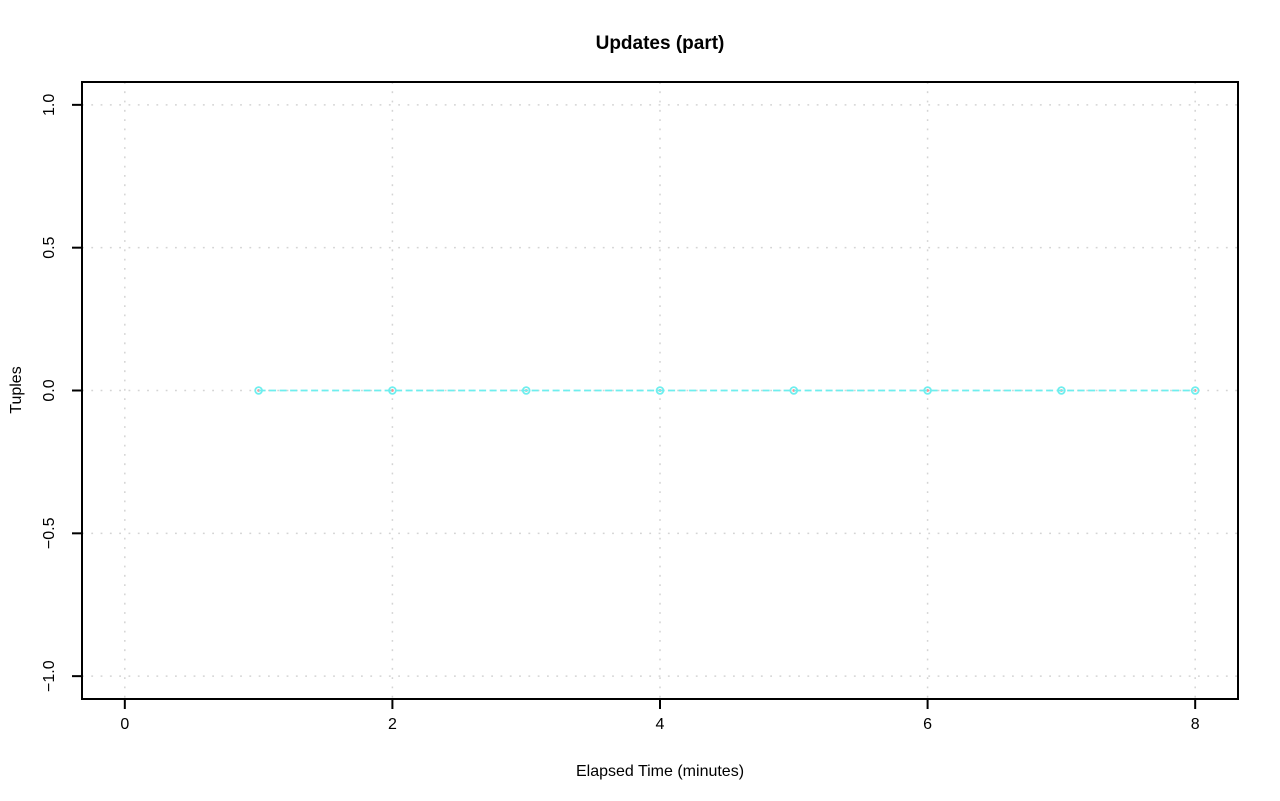  Describe the element at coordinates (927, 724) in the screenshot. I see `x-tick-label: 6` at that location.